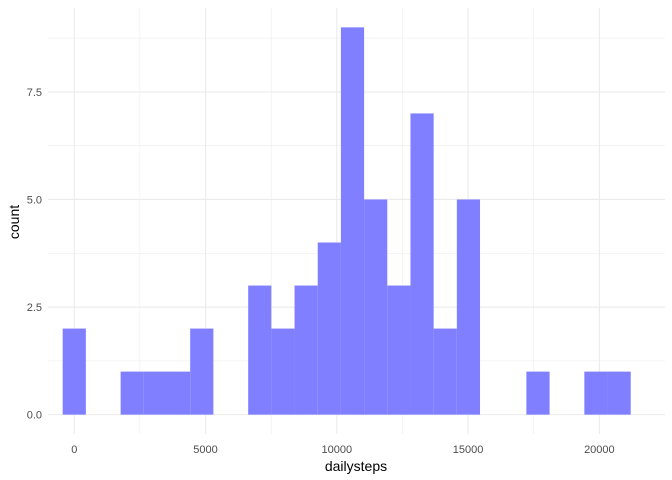  I want to click on x-axis-title: dailysteps, so click(356, 466).